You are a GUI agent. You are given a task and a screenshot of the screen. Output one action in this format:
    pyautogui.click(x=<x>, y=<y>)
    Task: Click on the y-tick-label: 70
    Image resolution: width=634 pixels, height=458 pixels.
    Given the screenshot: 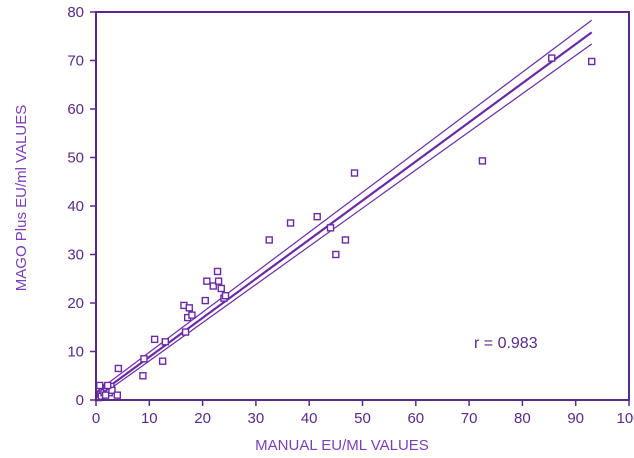 What is the action you would take?
    pyautogui.click(x=75, y=61)
    